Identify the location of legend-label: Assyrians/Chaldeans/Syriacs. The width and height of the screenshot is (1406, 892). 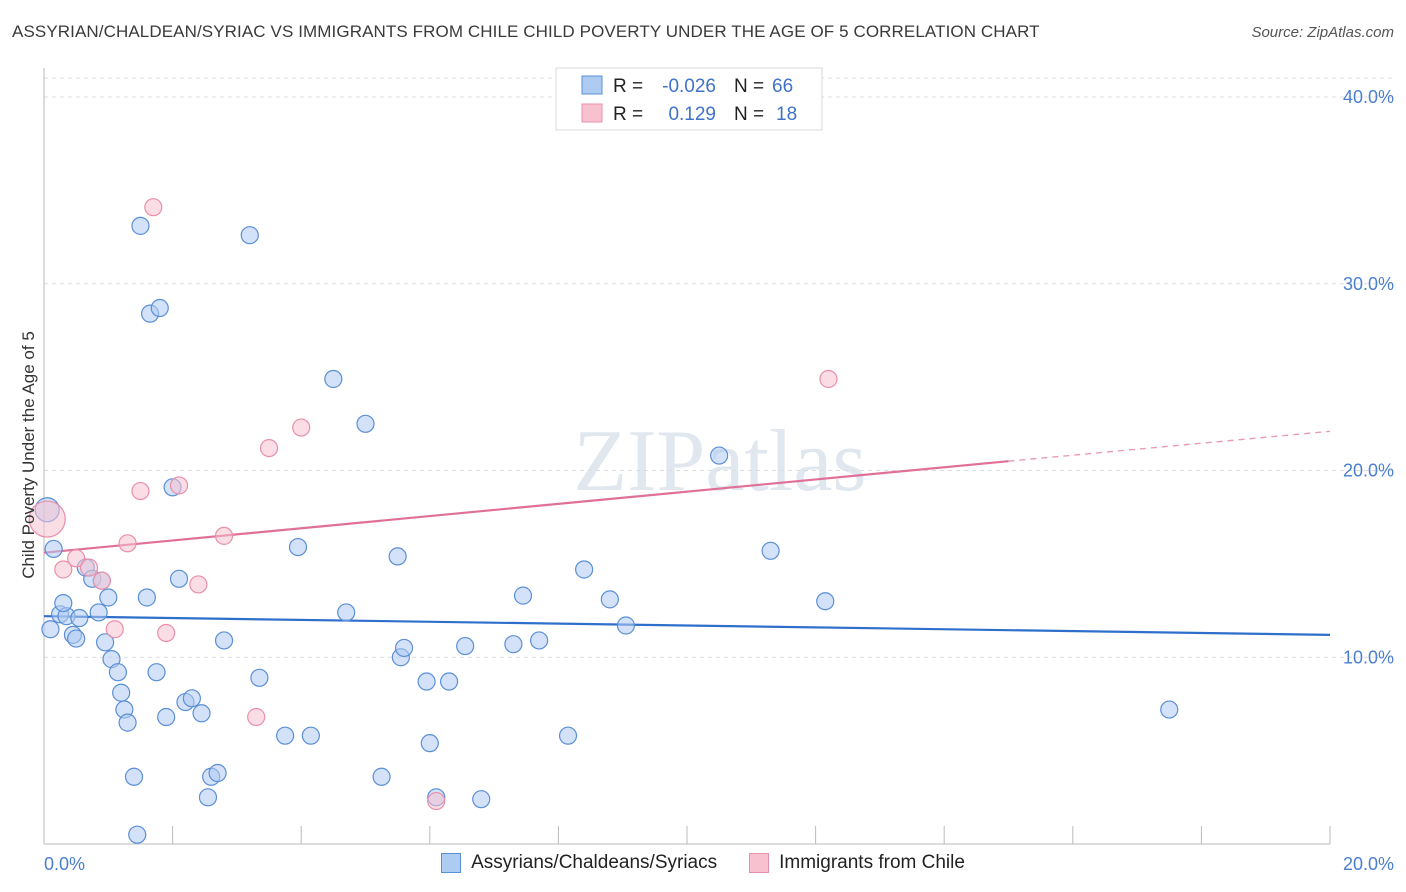
(594, 862).